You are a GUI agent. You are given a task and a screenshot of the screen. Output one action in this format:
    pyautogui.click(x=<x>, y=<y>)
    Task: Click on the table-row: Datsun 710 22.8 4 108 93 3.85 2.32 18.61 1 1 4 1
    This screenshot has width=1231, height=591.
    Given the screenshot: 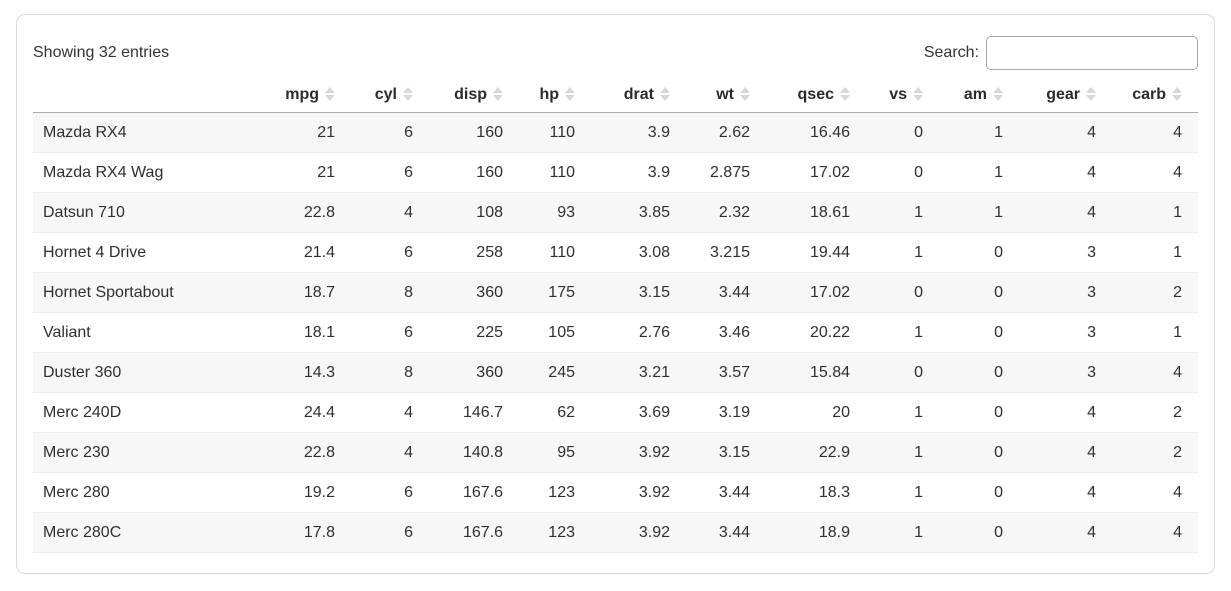 What is the action you would take?
    pyautogui.click(x=615, y=212)
    